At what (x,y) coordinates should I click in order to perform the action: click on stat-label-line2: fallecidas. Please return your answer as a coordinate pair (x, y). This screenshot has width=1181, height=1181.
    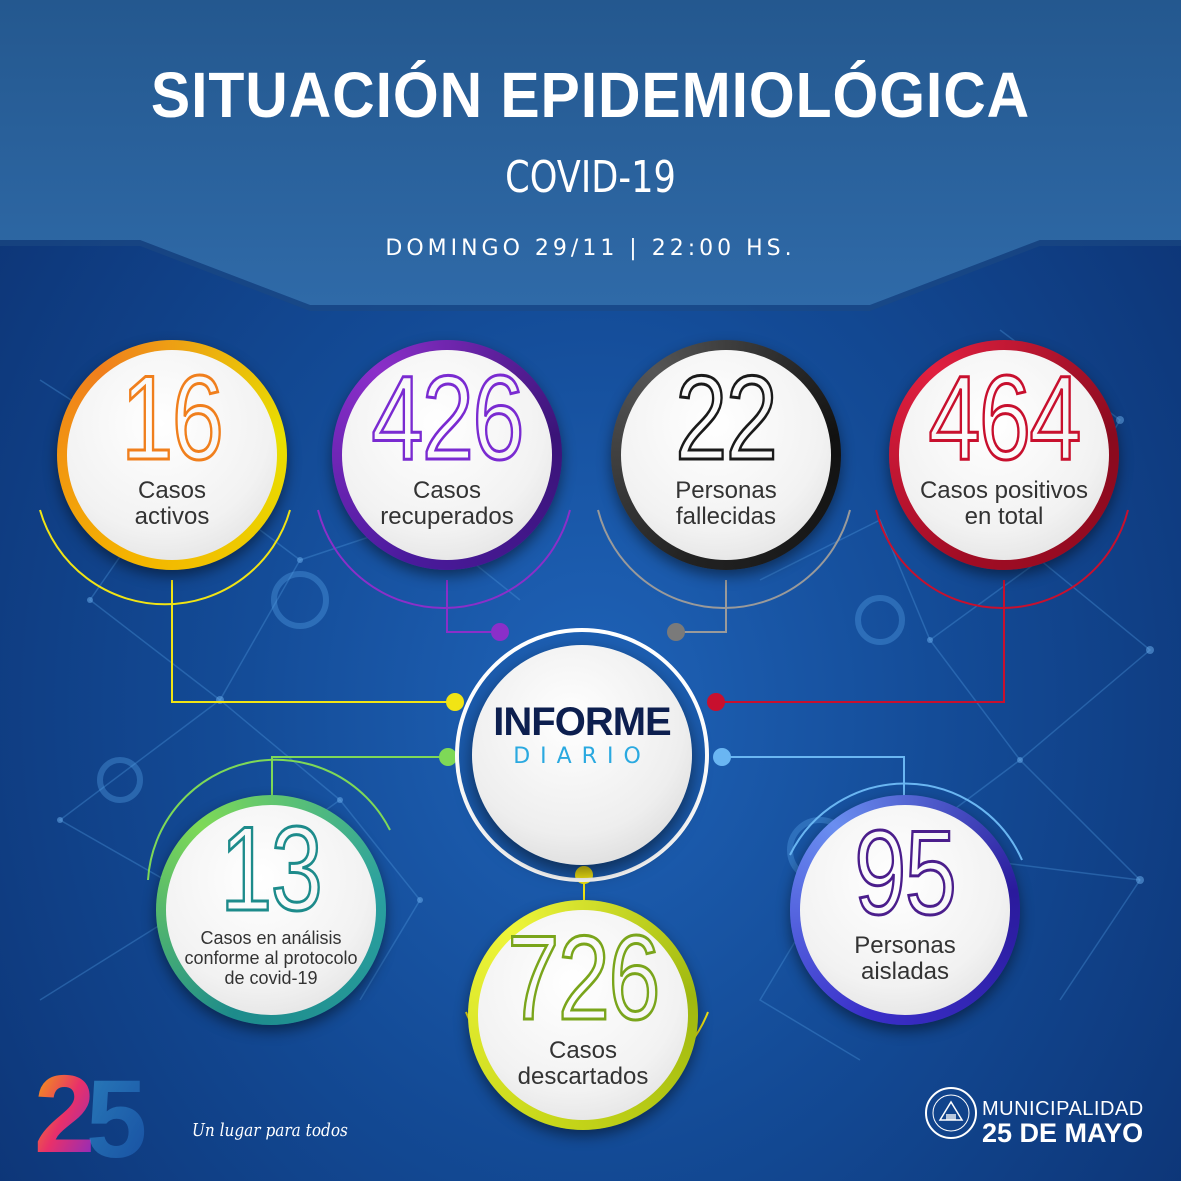
    Looking at the image, I should click on (726, 517).